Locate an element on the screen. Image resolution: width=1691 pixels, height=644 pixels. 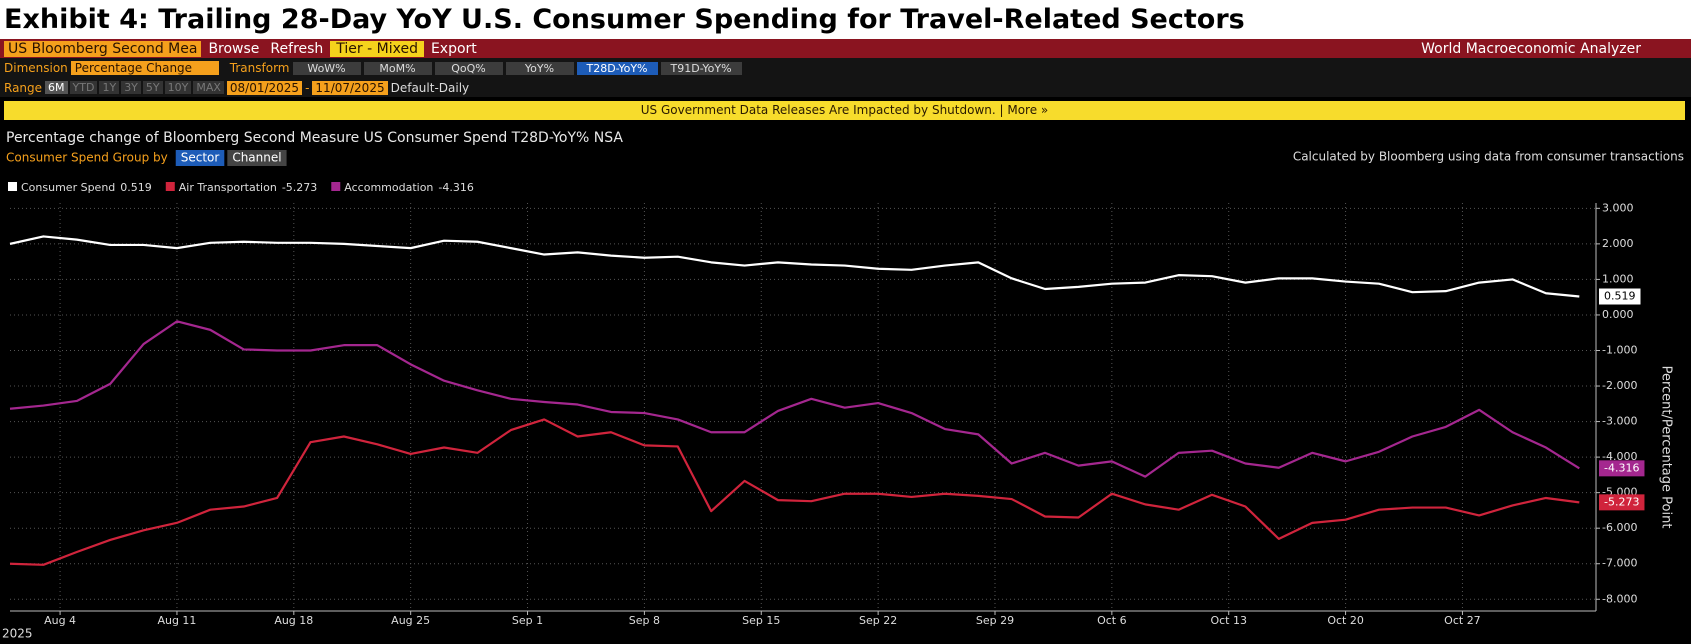
y-tick-label: -6.000 is located at coordinates (1619, 527).